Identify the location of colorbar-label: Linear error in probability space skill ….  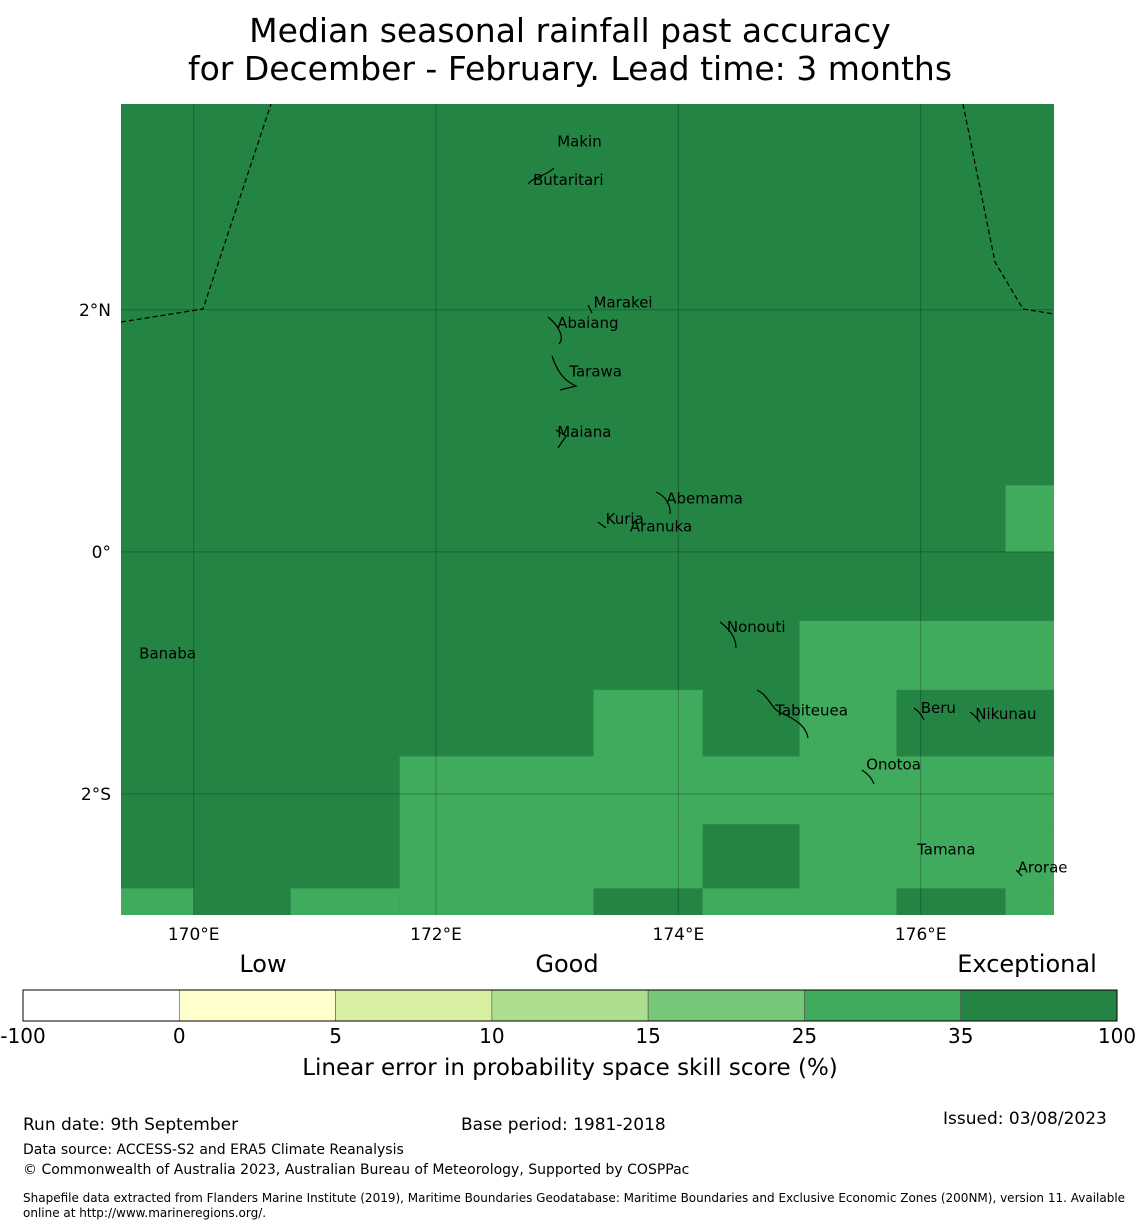
(570, 1068).